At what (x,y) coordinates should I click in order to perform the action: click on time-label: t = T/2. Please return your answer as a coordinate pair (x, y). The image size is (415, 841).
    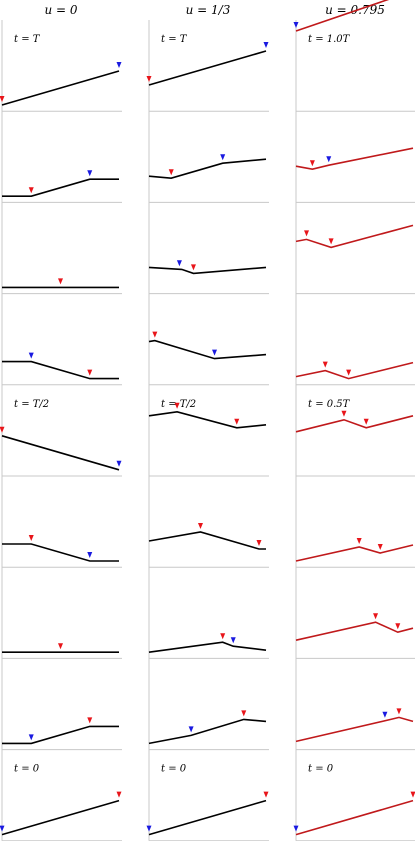
    Looking at the image, I should click on (31, 404).